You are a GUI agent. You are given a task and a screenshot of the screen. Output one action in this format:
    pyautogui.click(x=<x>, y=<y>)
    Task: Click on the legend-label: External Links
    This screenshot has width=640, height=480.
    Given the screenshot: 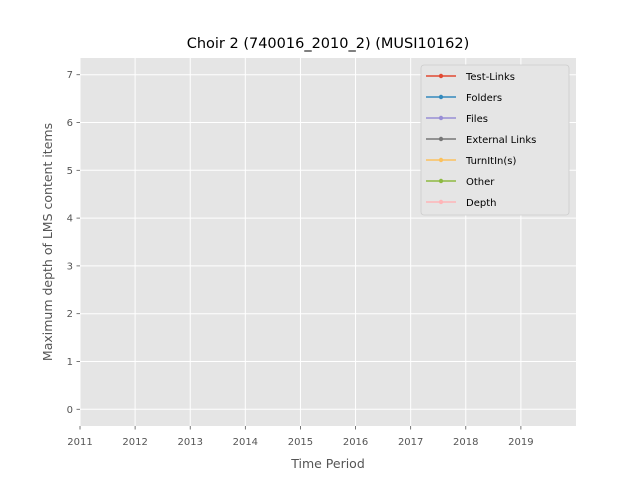 What is the action you would take?
    pyautogui.click(x=501, y=140)
    